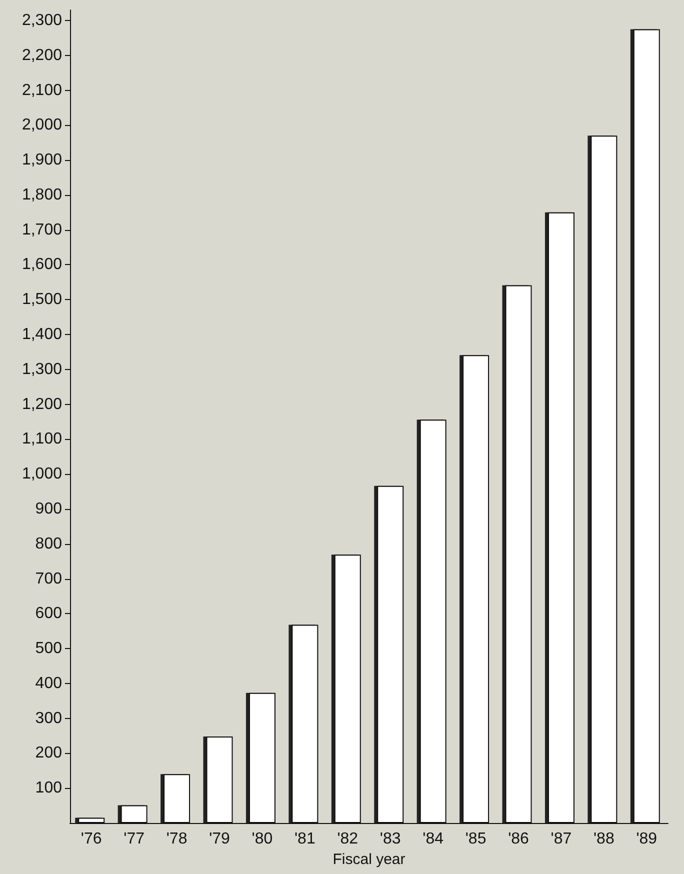 The image size is (684, 874). Describe the element at coordinates (42, 474) in the screenshot. I see `y-tick-label: 1,000` at that location.